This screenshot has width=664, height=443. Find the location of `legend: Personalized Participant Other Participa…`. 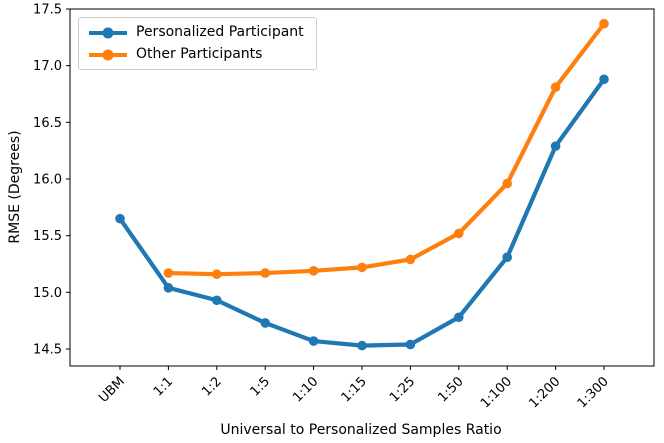

legend: Personalized Participant Other Participa… is located at coordinates (197, 43).